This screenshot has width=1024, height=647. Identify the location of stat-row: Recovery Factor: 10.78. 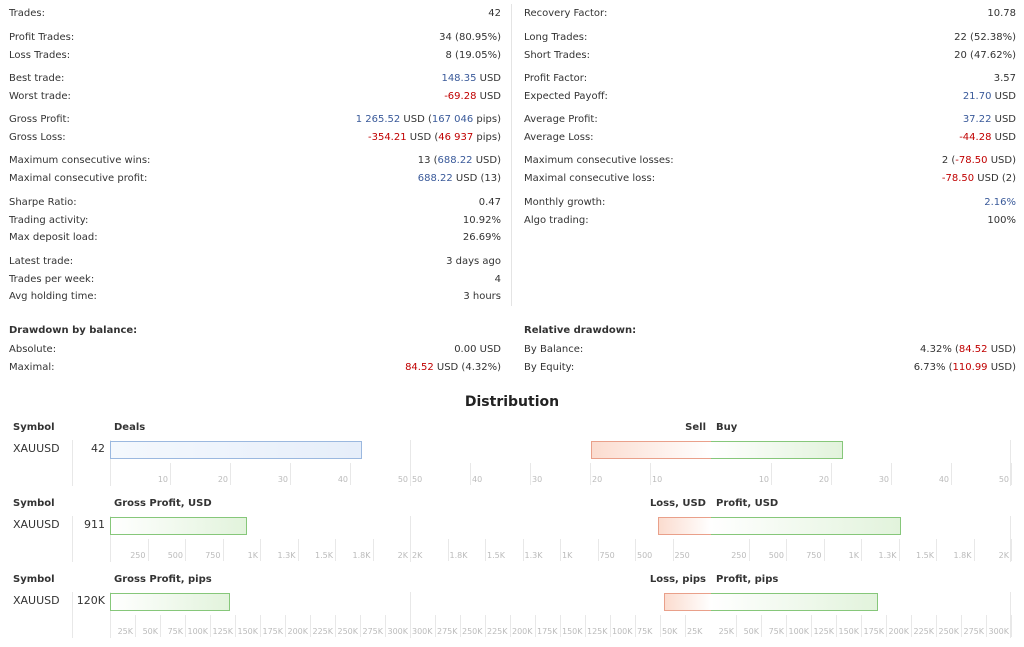
(770, 14).